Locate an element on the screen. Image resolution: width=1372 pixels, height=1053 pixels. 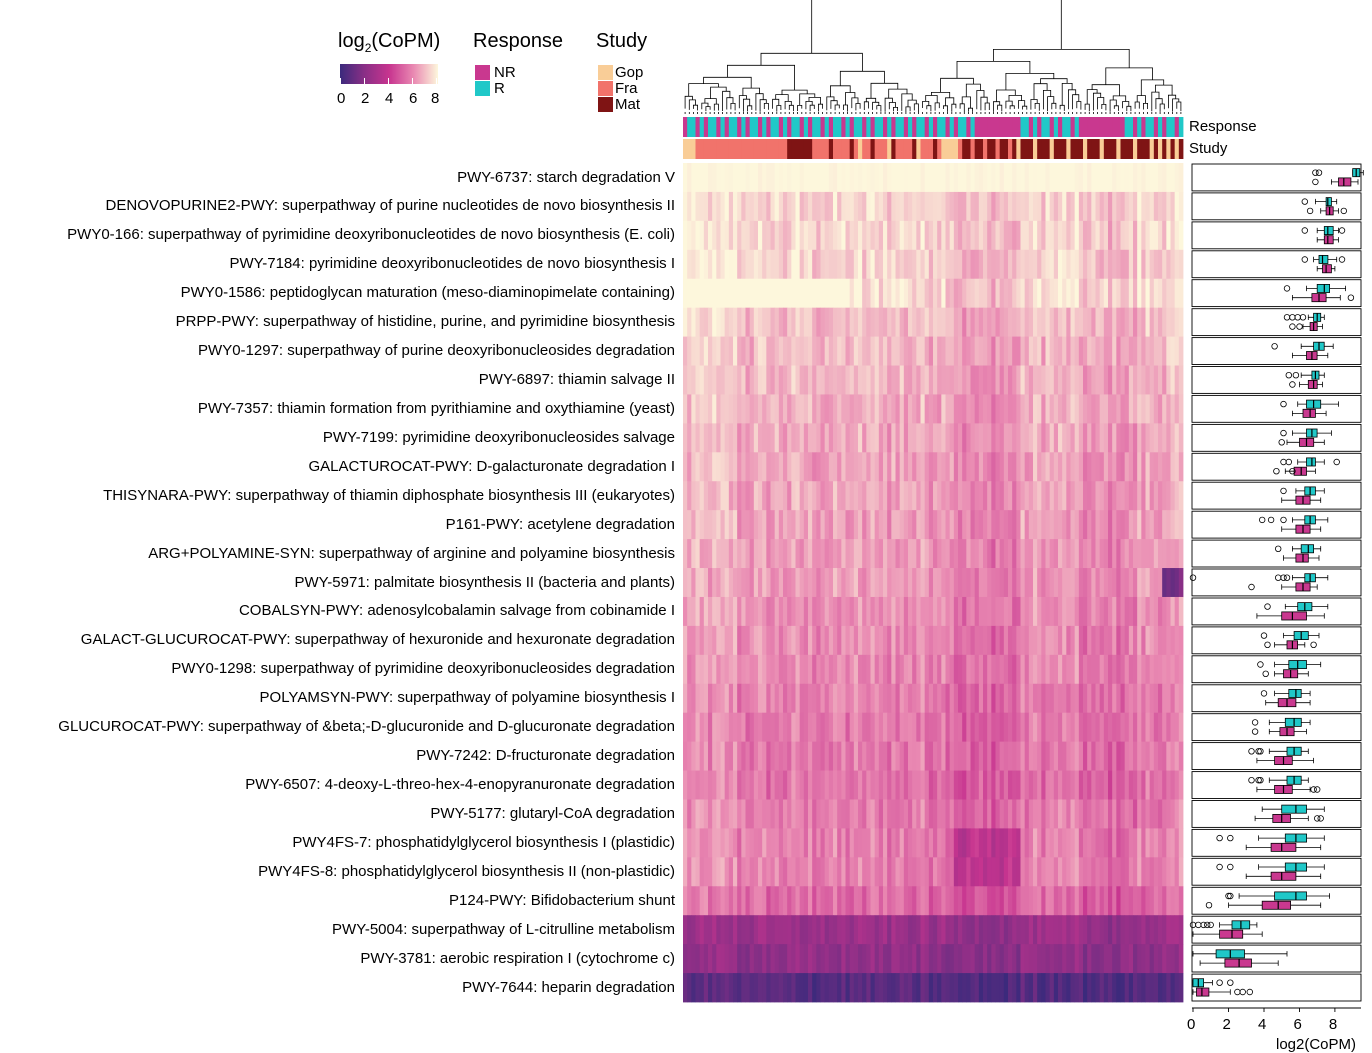
boxplot-box-r is located at coordinates (1290, 896).